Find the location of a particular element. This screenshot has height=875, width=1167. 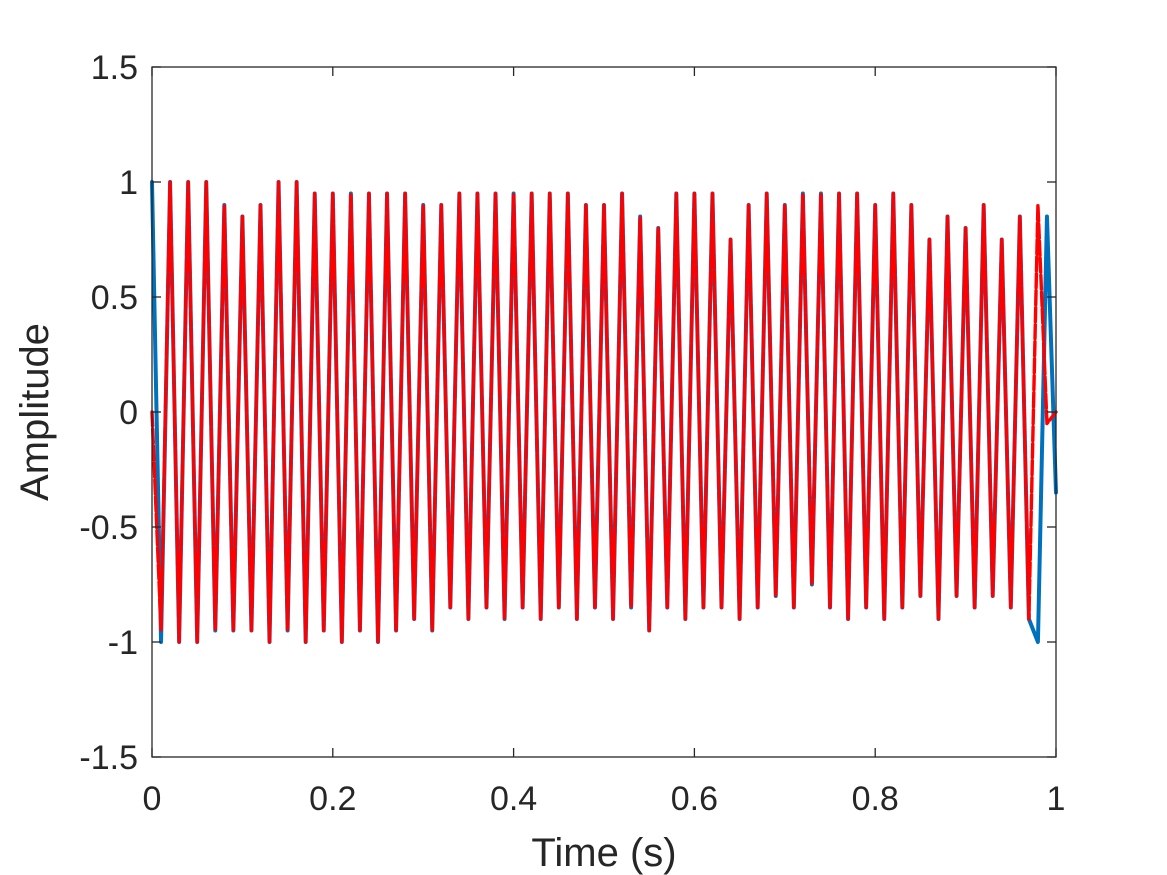

y-tick-label: 0 is located at coordinates (128, 413).